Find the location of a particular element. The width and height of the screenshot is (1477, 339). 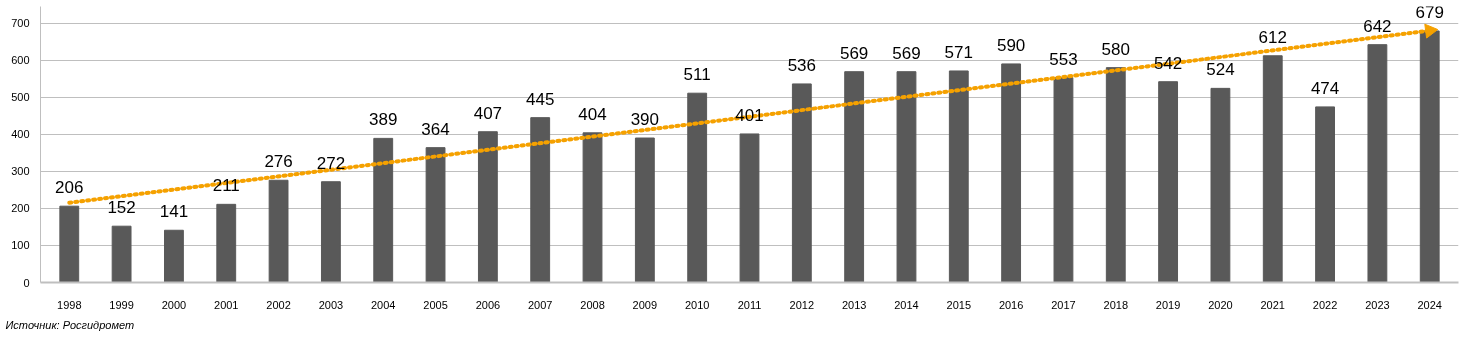

x-tick-label: 2005 is located at coordinates (435, 304).